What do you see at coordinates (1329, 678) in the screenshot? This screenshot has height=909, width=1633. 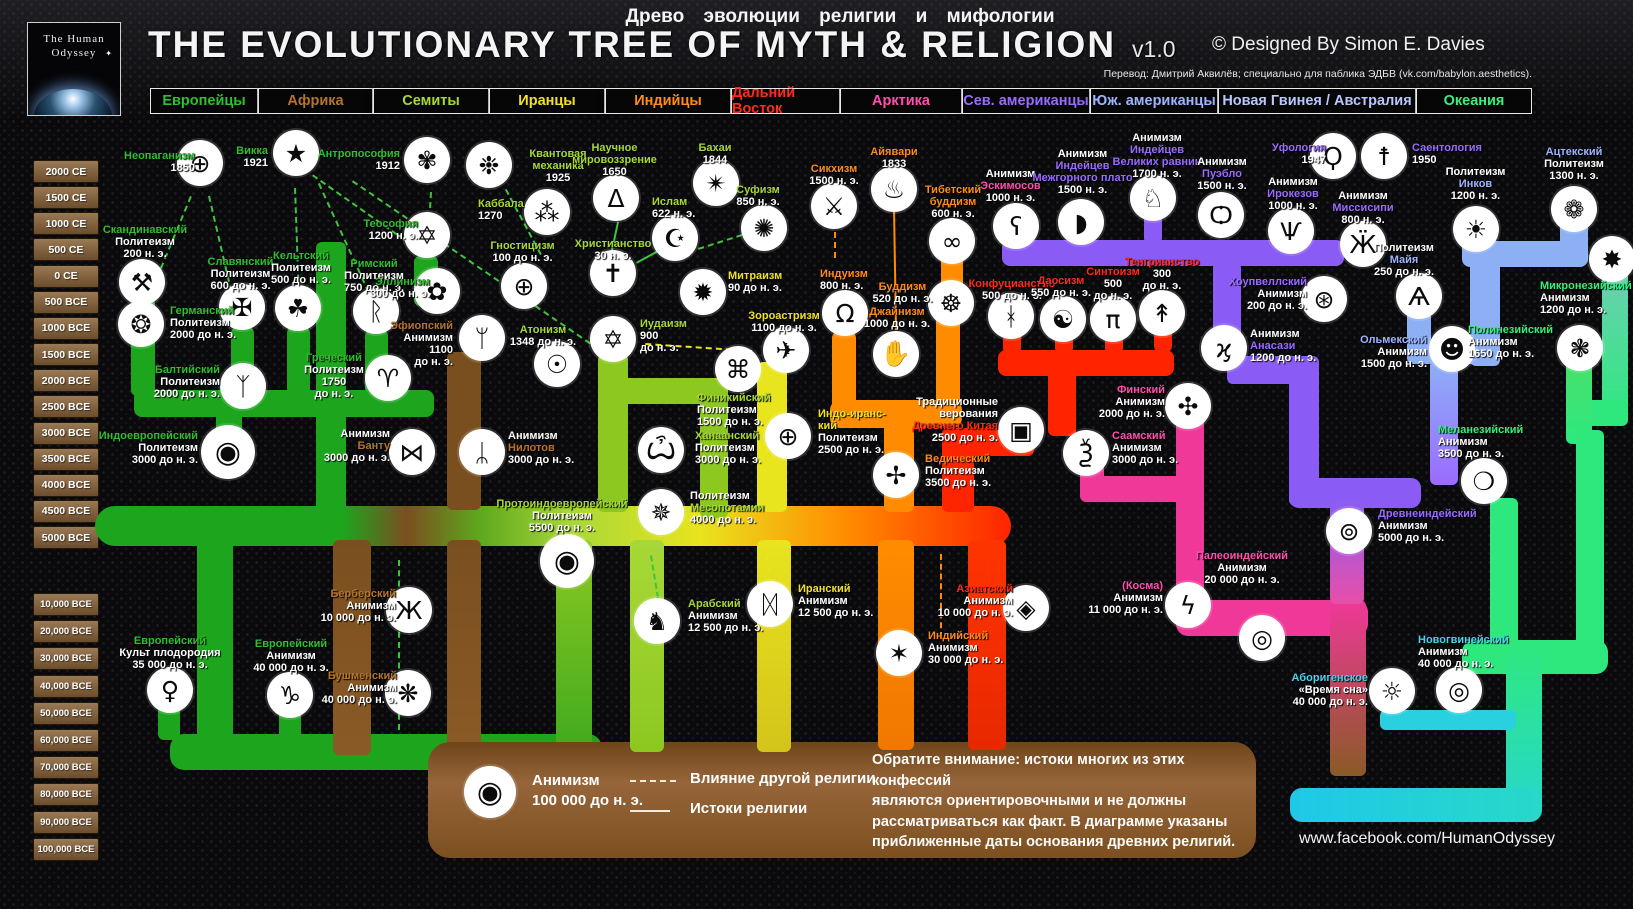 I see `node-label-line: Аборигенское` at bounding box center [1329, 678].